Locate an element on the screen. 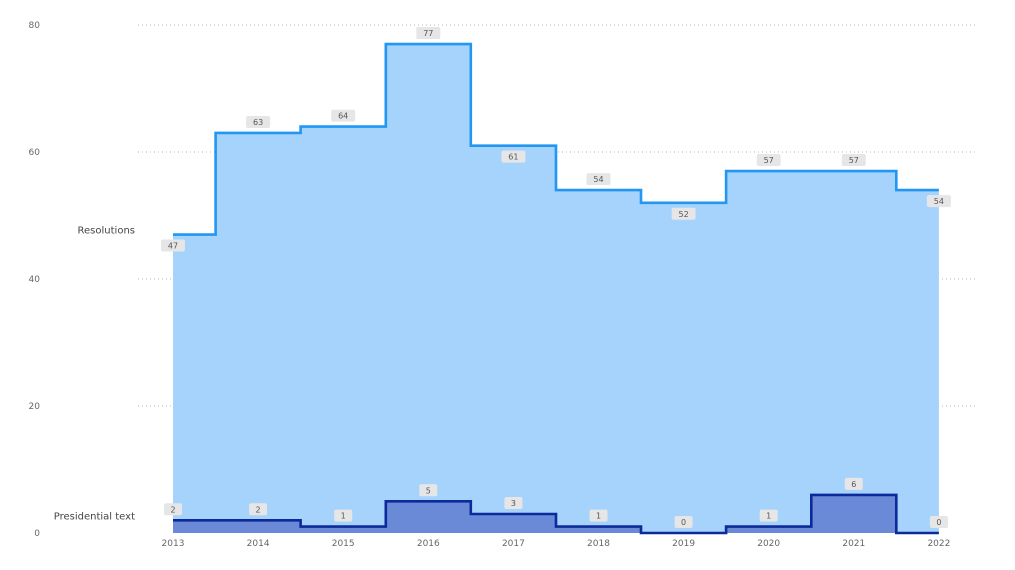 This screenshot has width=1015, height=570. x-axis-ticks: 2013 2014 2015 2016 2017 2018 2019 2020 2021 2022 is located at coordinates (556, 544).